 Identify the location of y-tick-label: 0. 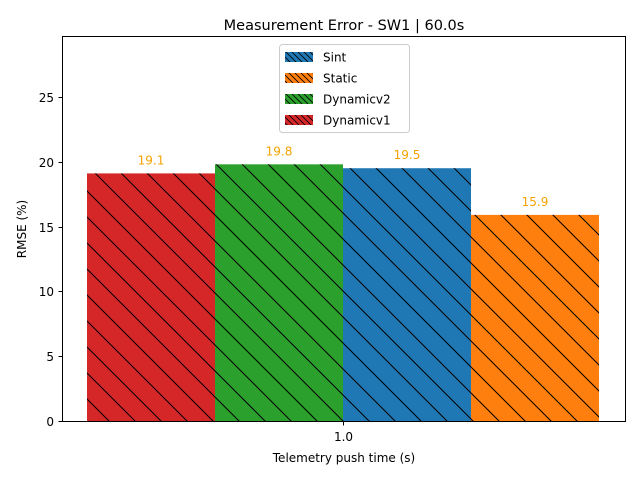
(50, 422).